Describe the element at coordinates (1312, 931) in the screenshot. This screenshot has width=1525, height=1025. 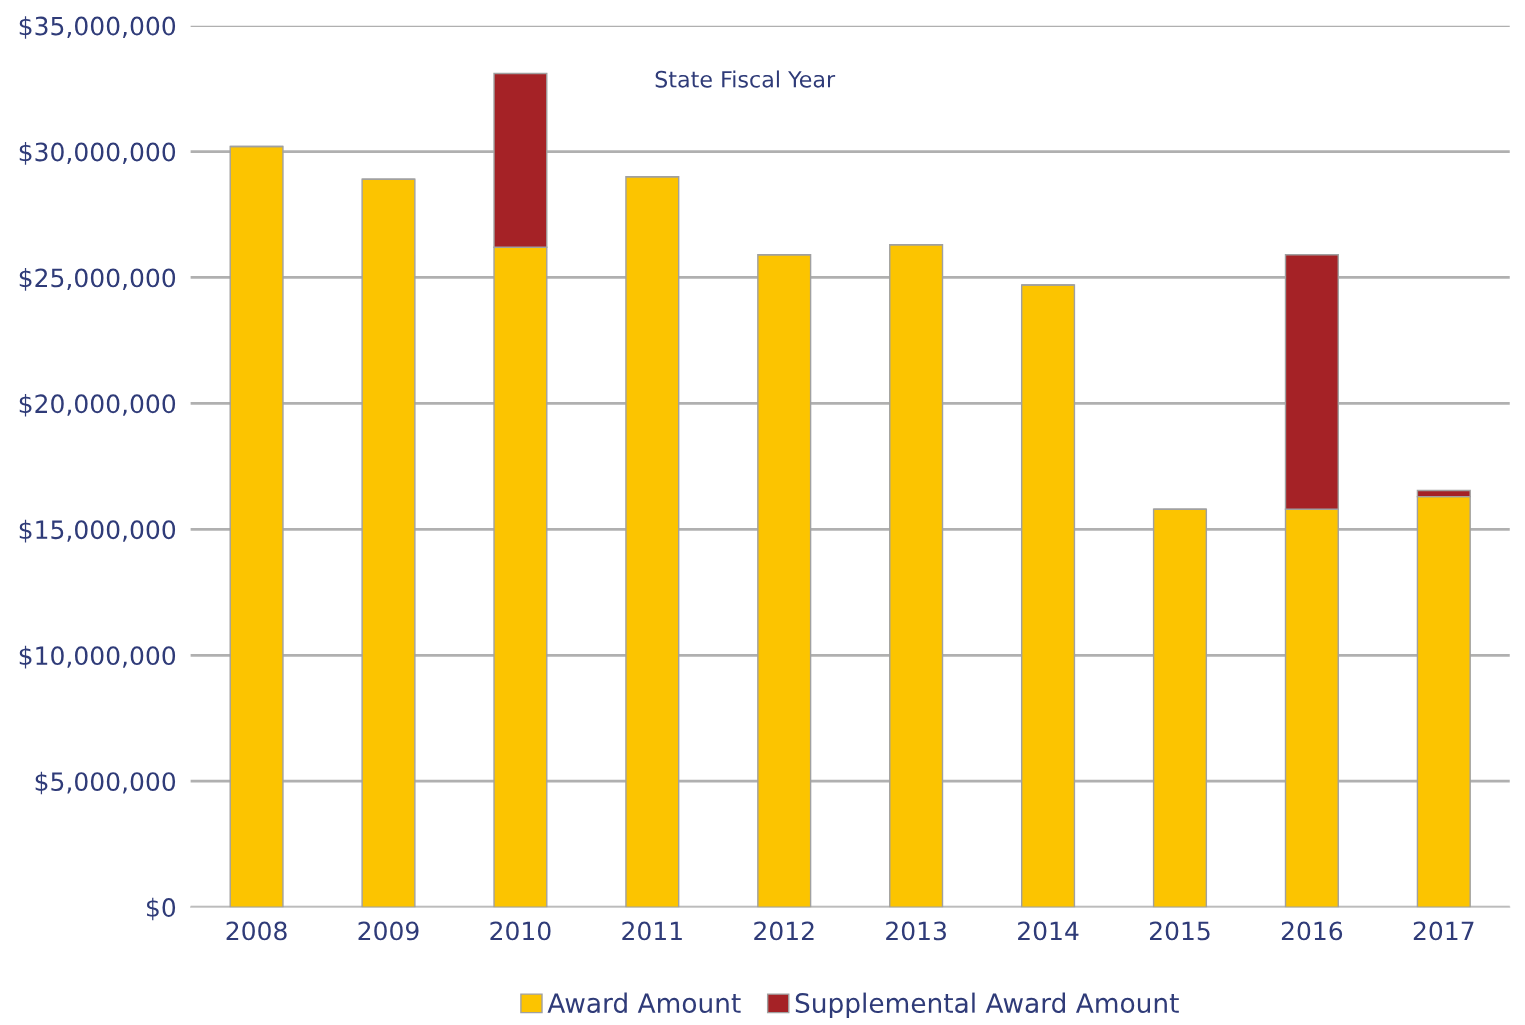
I see `x-tick-label: 2016` at that location.